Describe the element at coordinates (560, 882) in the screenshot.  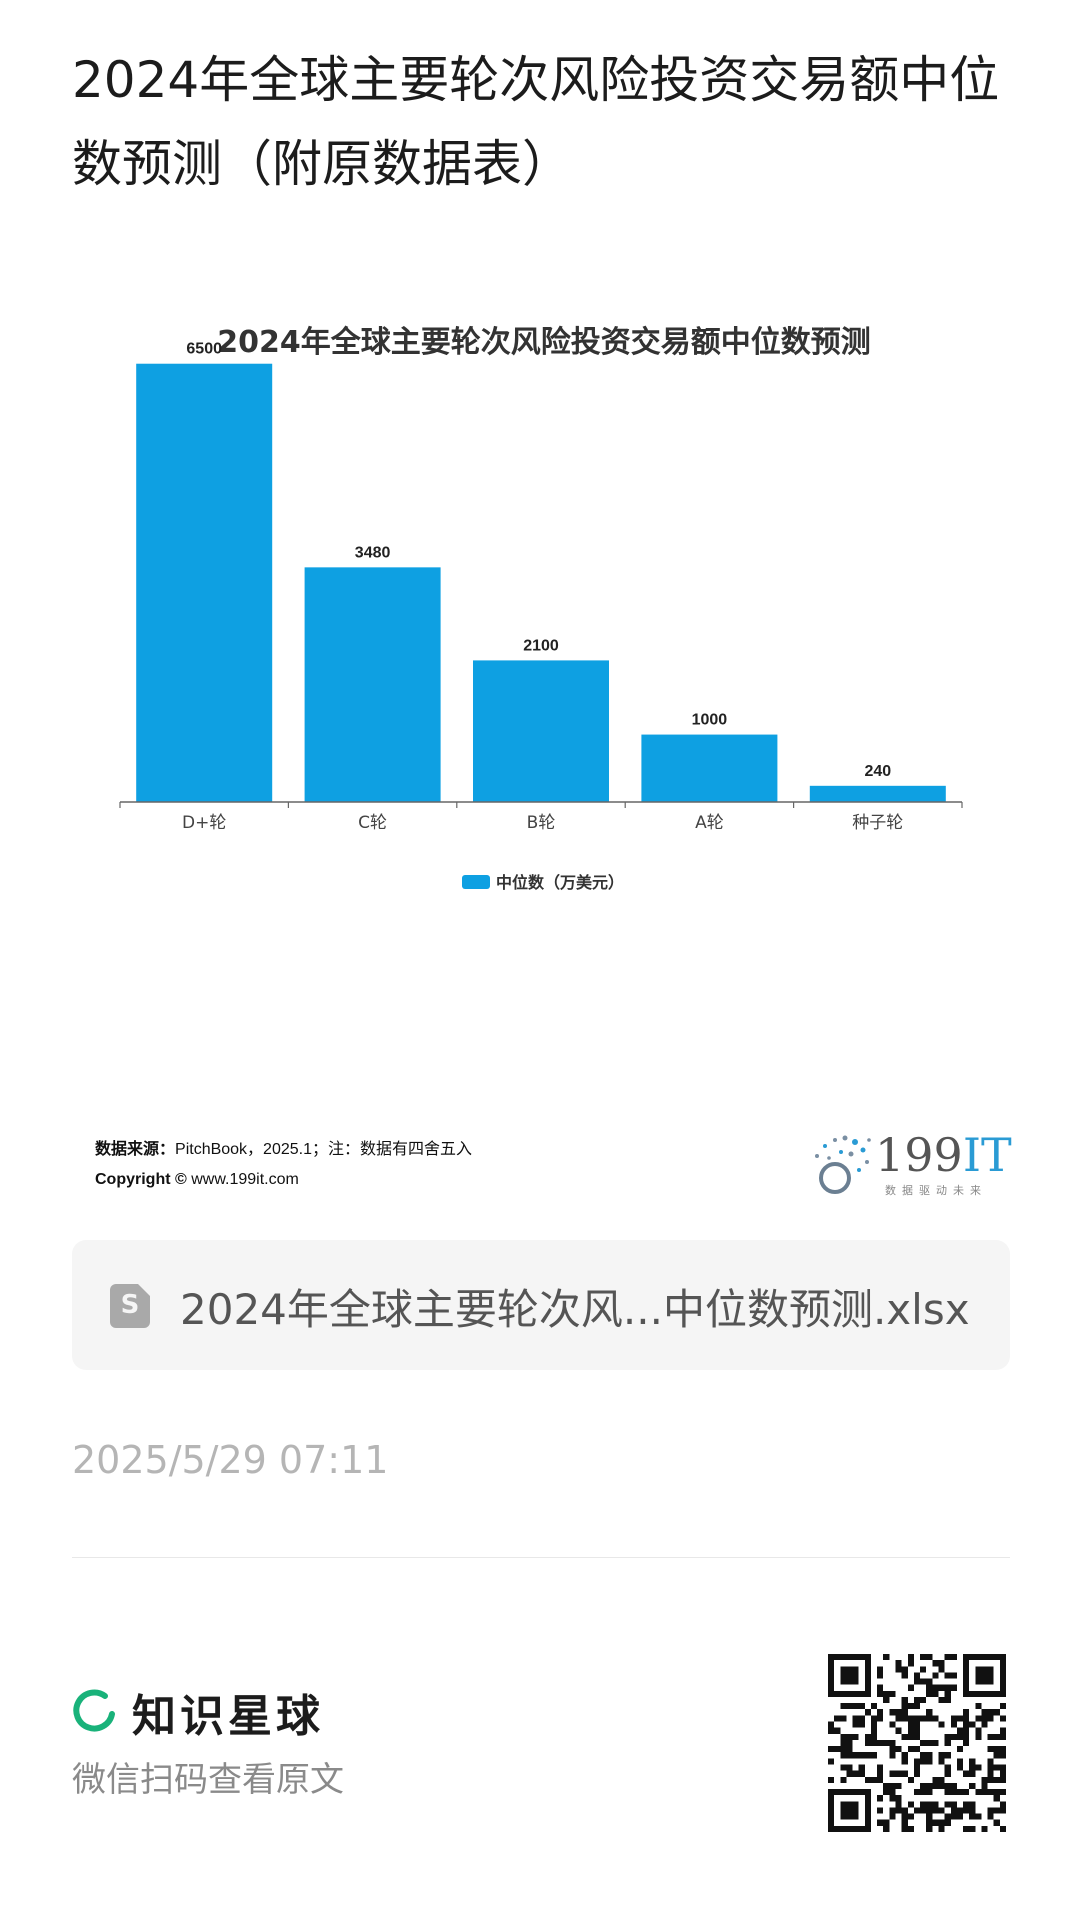
I see `legend-label: 中位数（万美元）` at that location.